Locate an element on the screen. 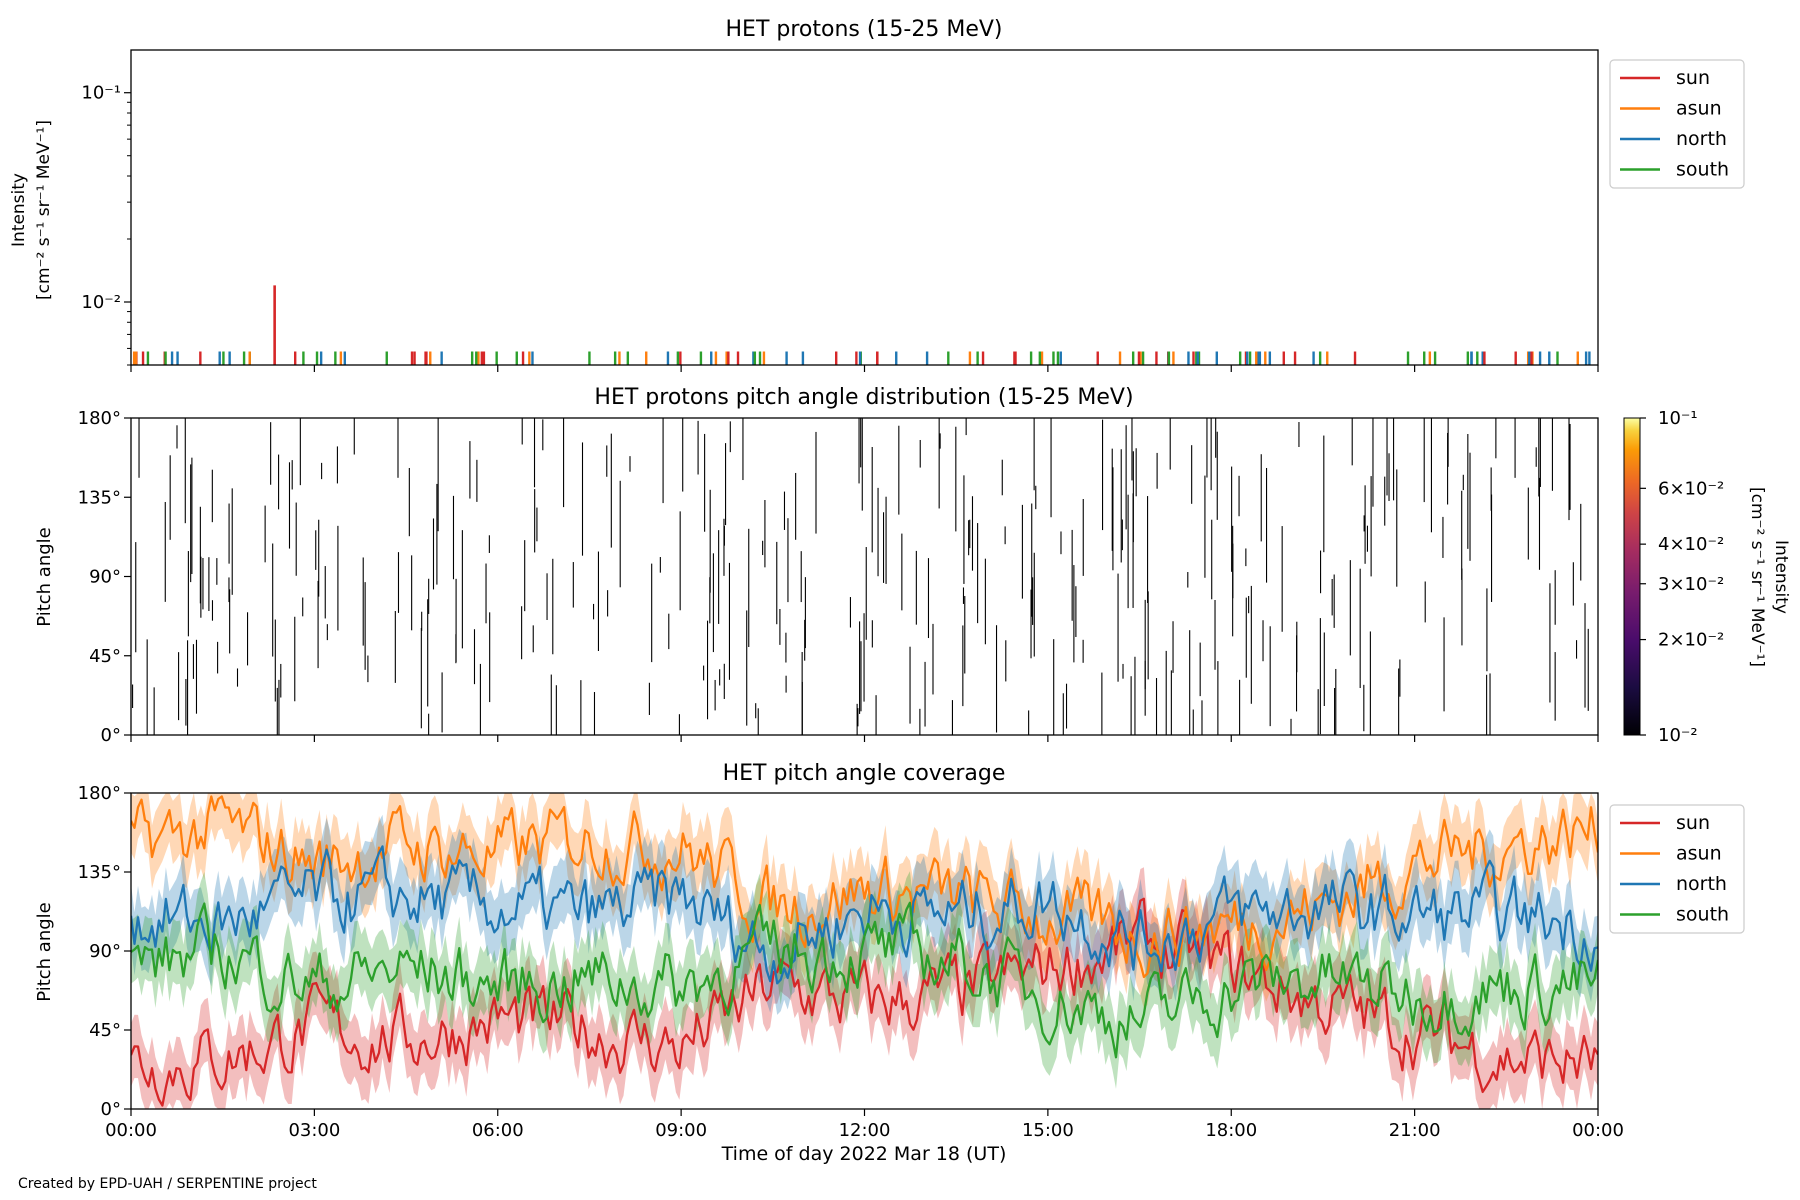 The image size is (1800, 1200). x-tick-label: 09:00 is located at coordinates (681, 1130).